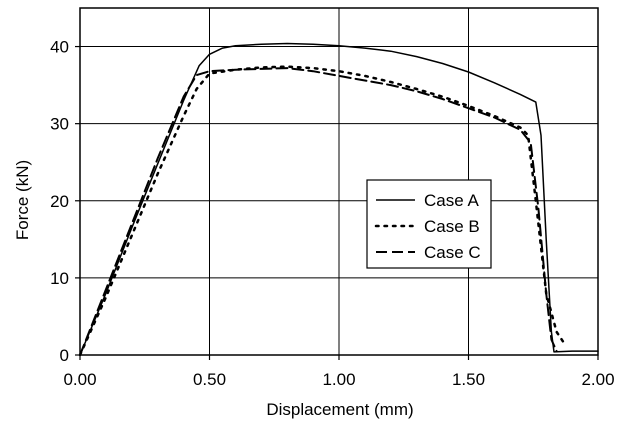 The image size is (630, 423). What do you see at coordinates (59, 47) in the screenshot?
I see `y-tick-label: 40` at bounding box center [59, 47].